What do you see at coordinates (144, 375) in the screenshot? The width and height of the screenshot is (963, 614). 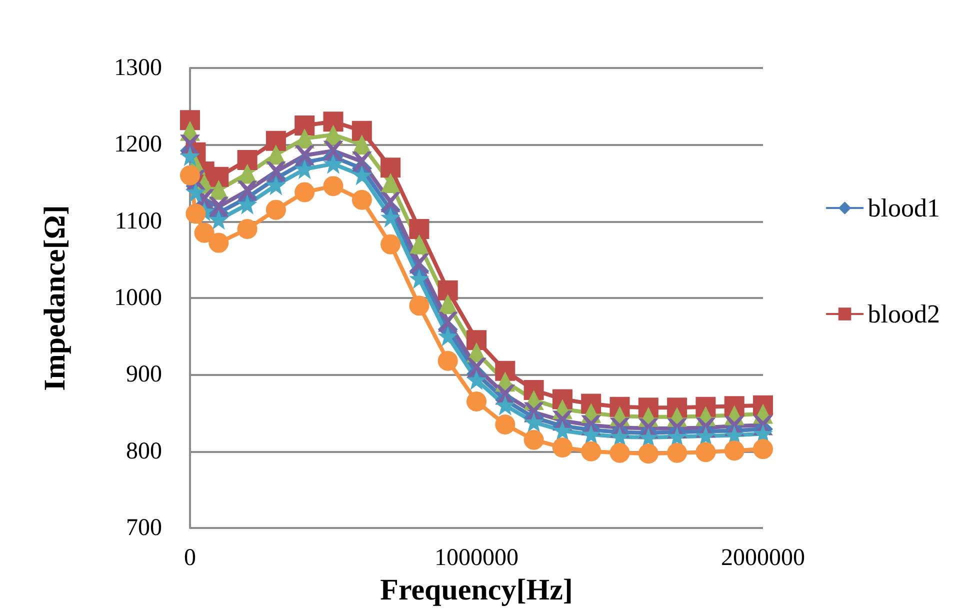 I see `y-tick-label: 900` at bounding box center [144, 375].